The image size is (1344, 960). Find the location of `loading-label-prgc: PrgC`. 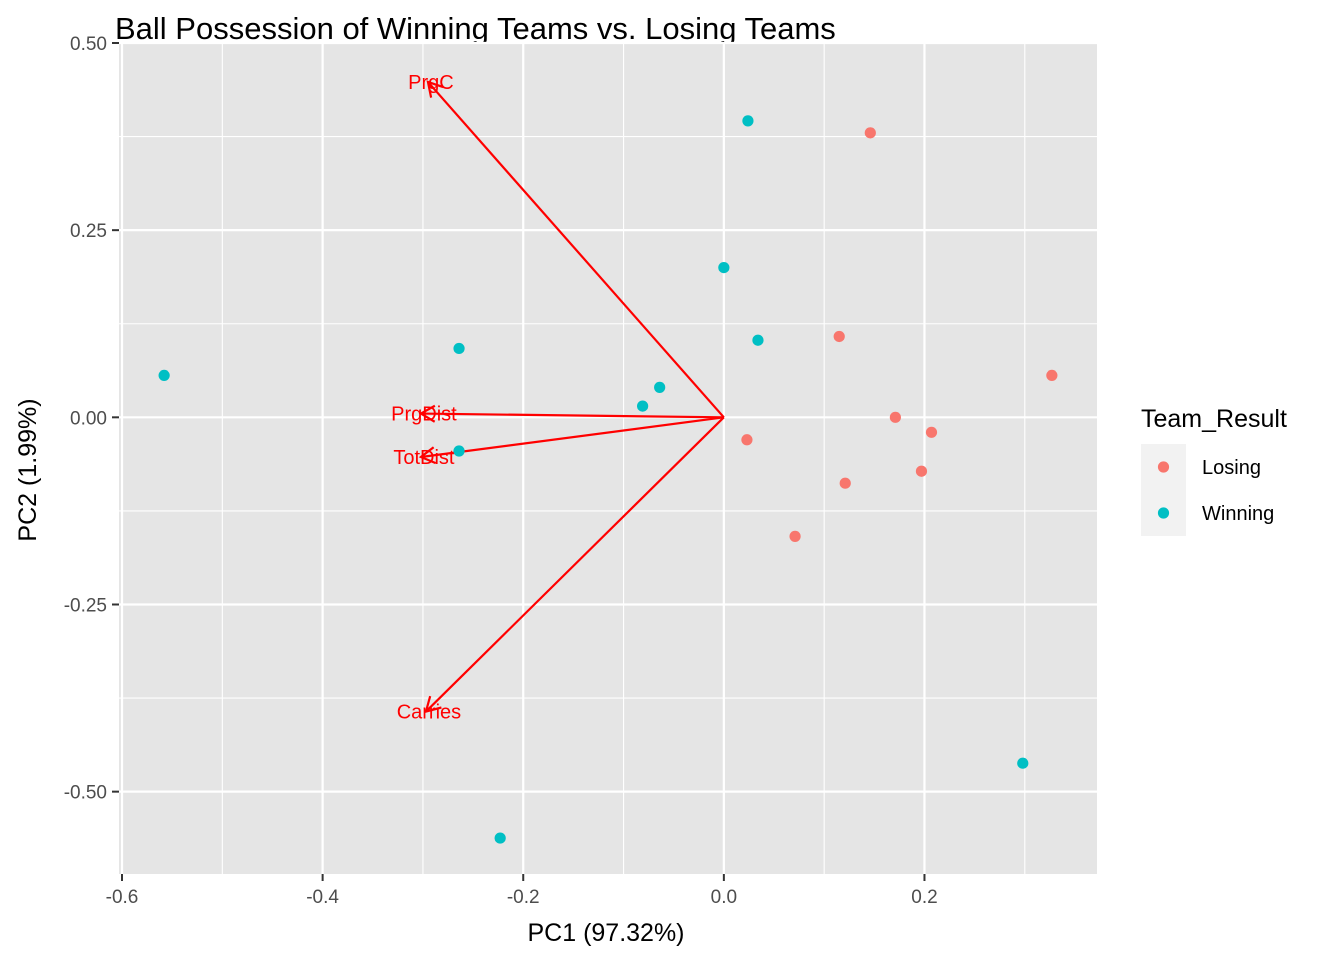

loading-label-prgc: PrgC is located at coordinates (431, 83).